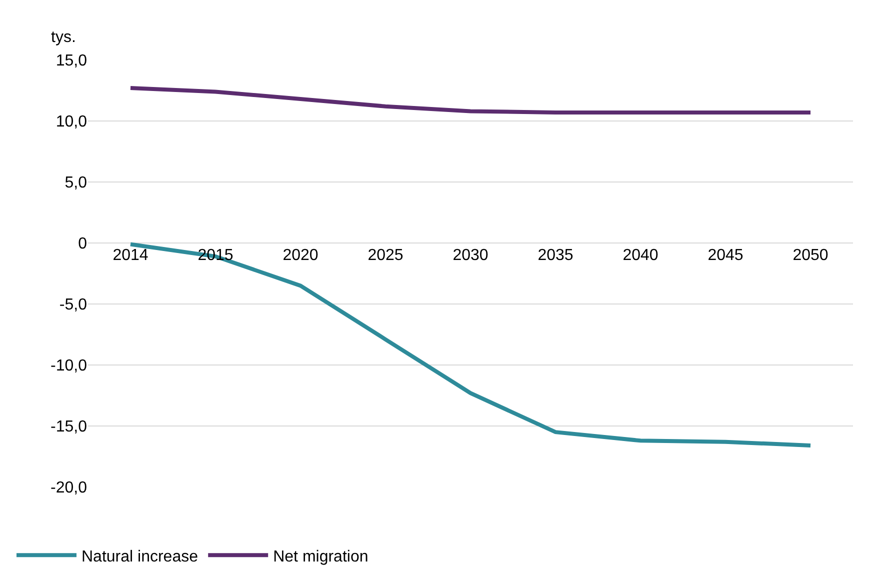 This screenshot has height=584, width=883. Describe the element at coordinates (140, 557) in the screenshot. I see `legend-label: Natural increase` at that location.